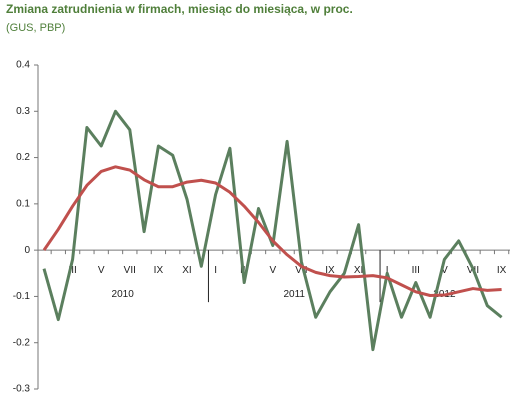  I want to click on y-tick-label: 0.1, so click(23, 203).